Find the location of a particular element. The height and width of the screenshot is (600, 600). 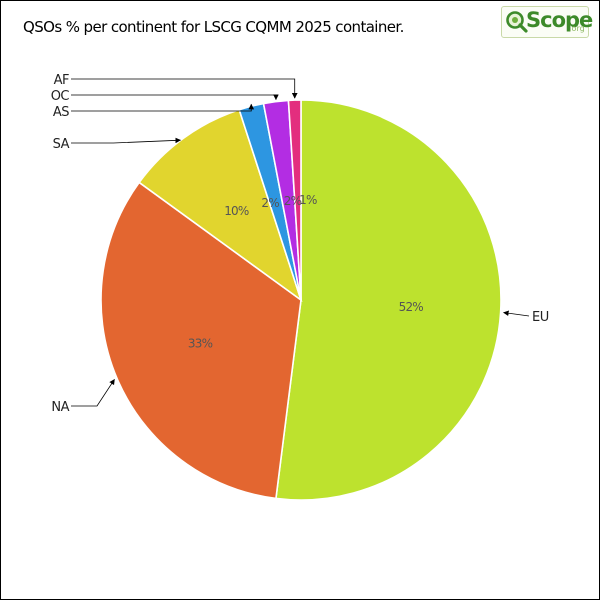

pct-label-oc: 2% is located at coordinates (293, 201).